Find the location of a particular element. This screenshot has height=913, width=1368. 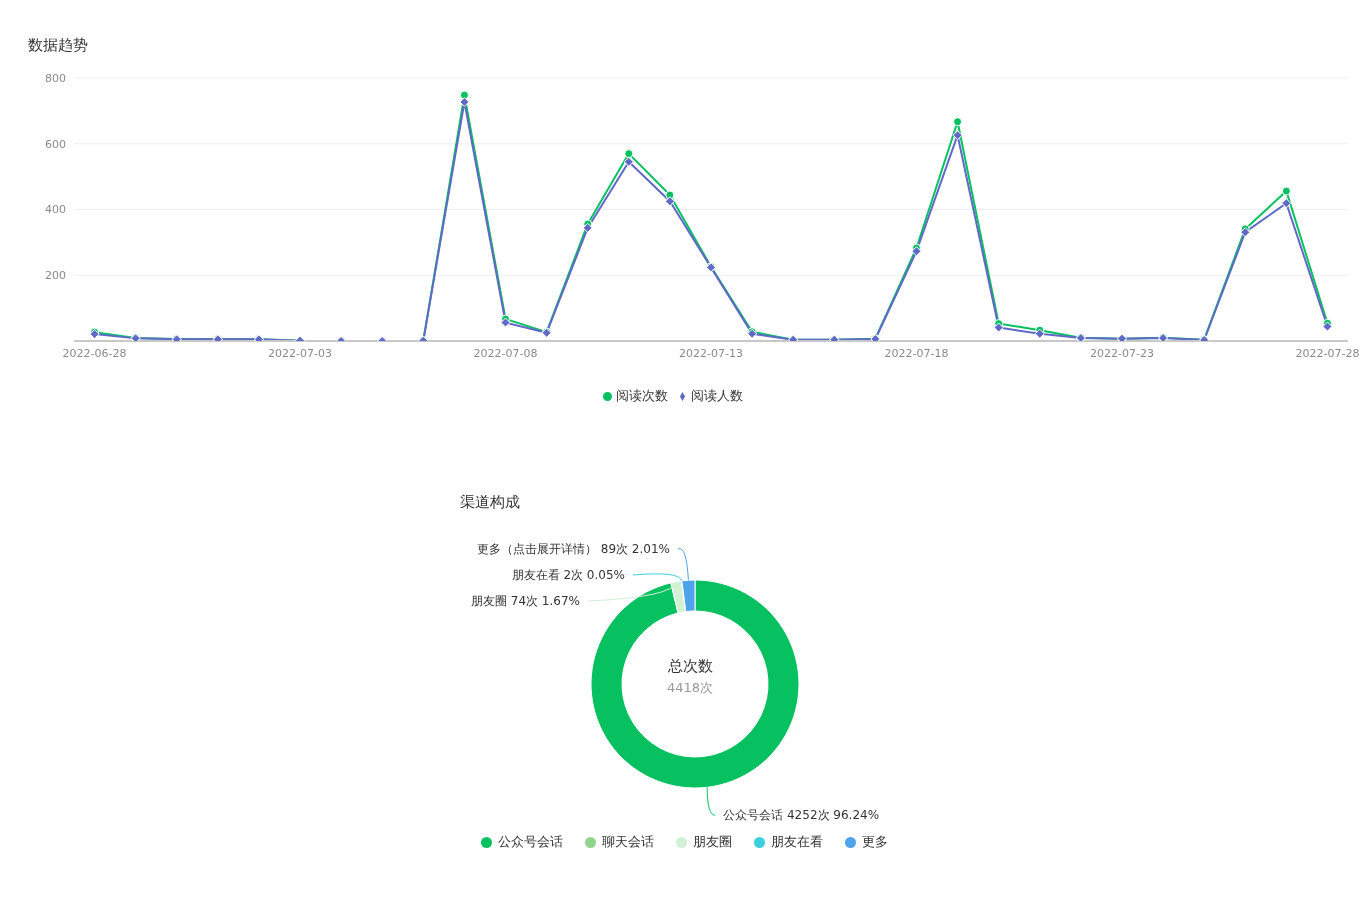

x-tick-label: 2022-06-28 is located at coordinates (94, 353).